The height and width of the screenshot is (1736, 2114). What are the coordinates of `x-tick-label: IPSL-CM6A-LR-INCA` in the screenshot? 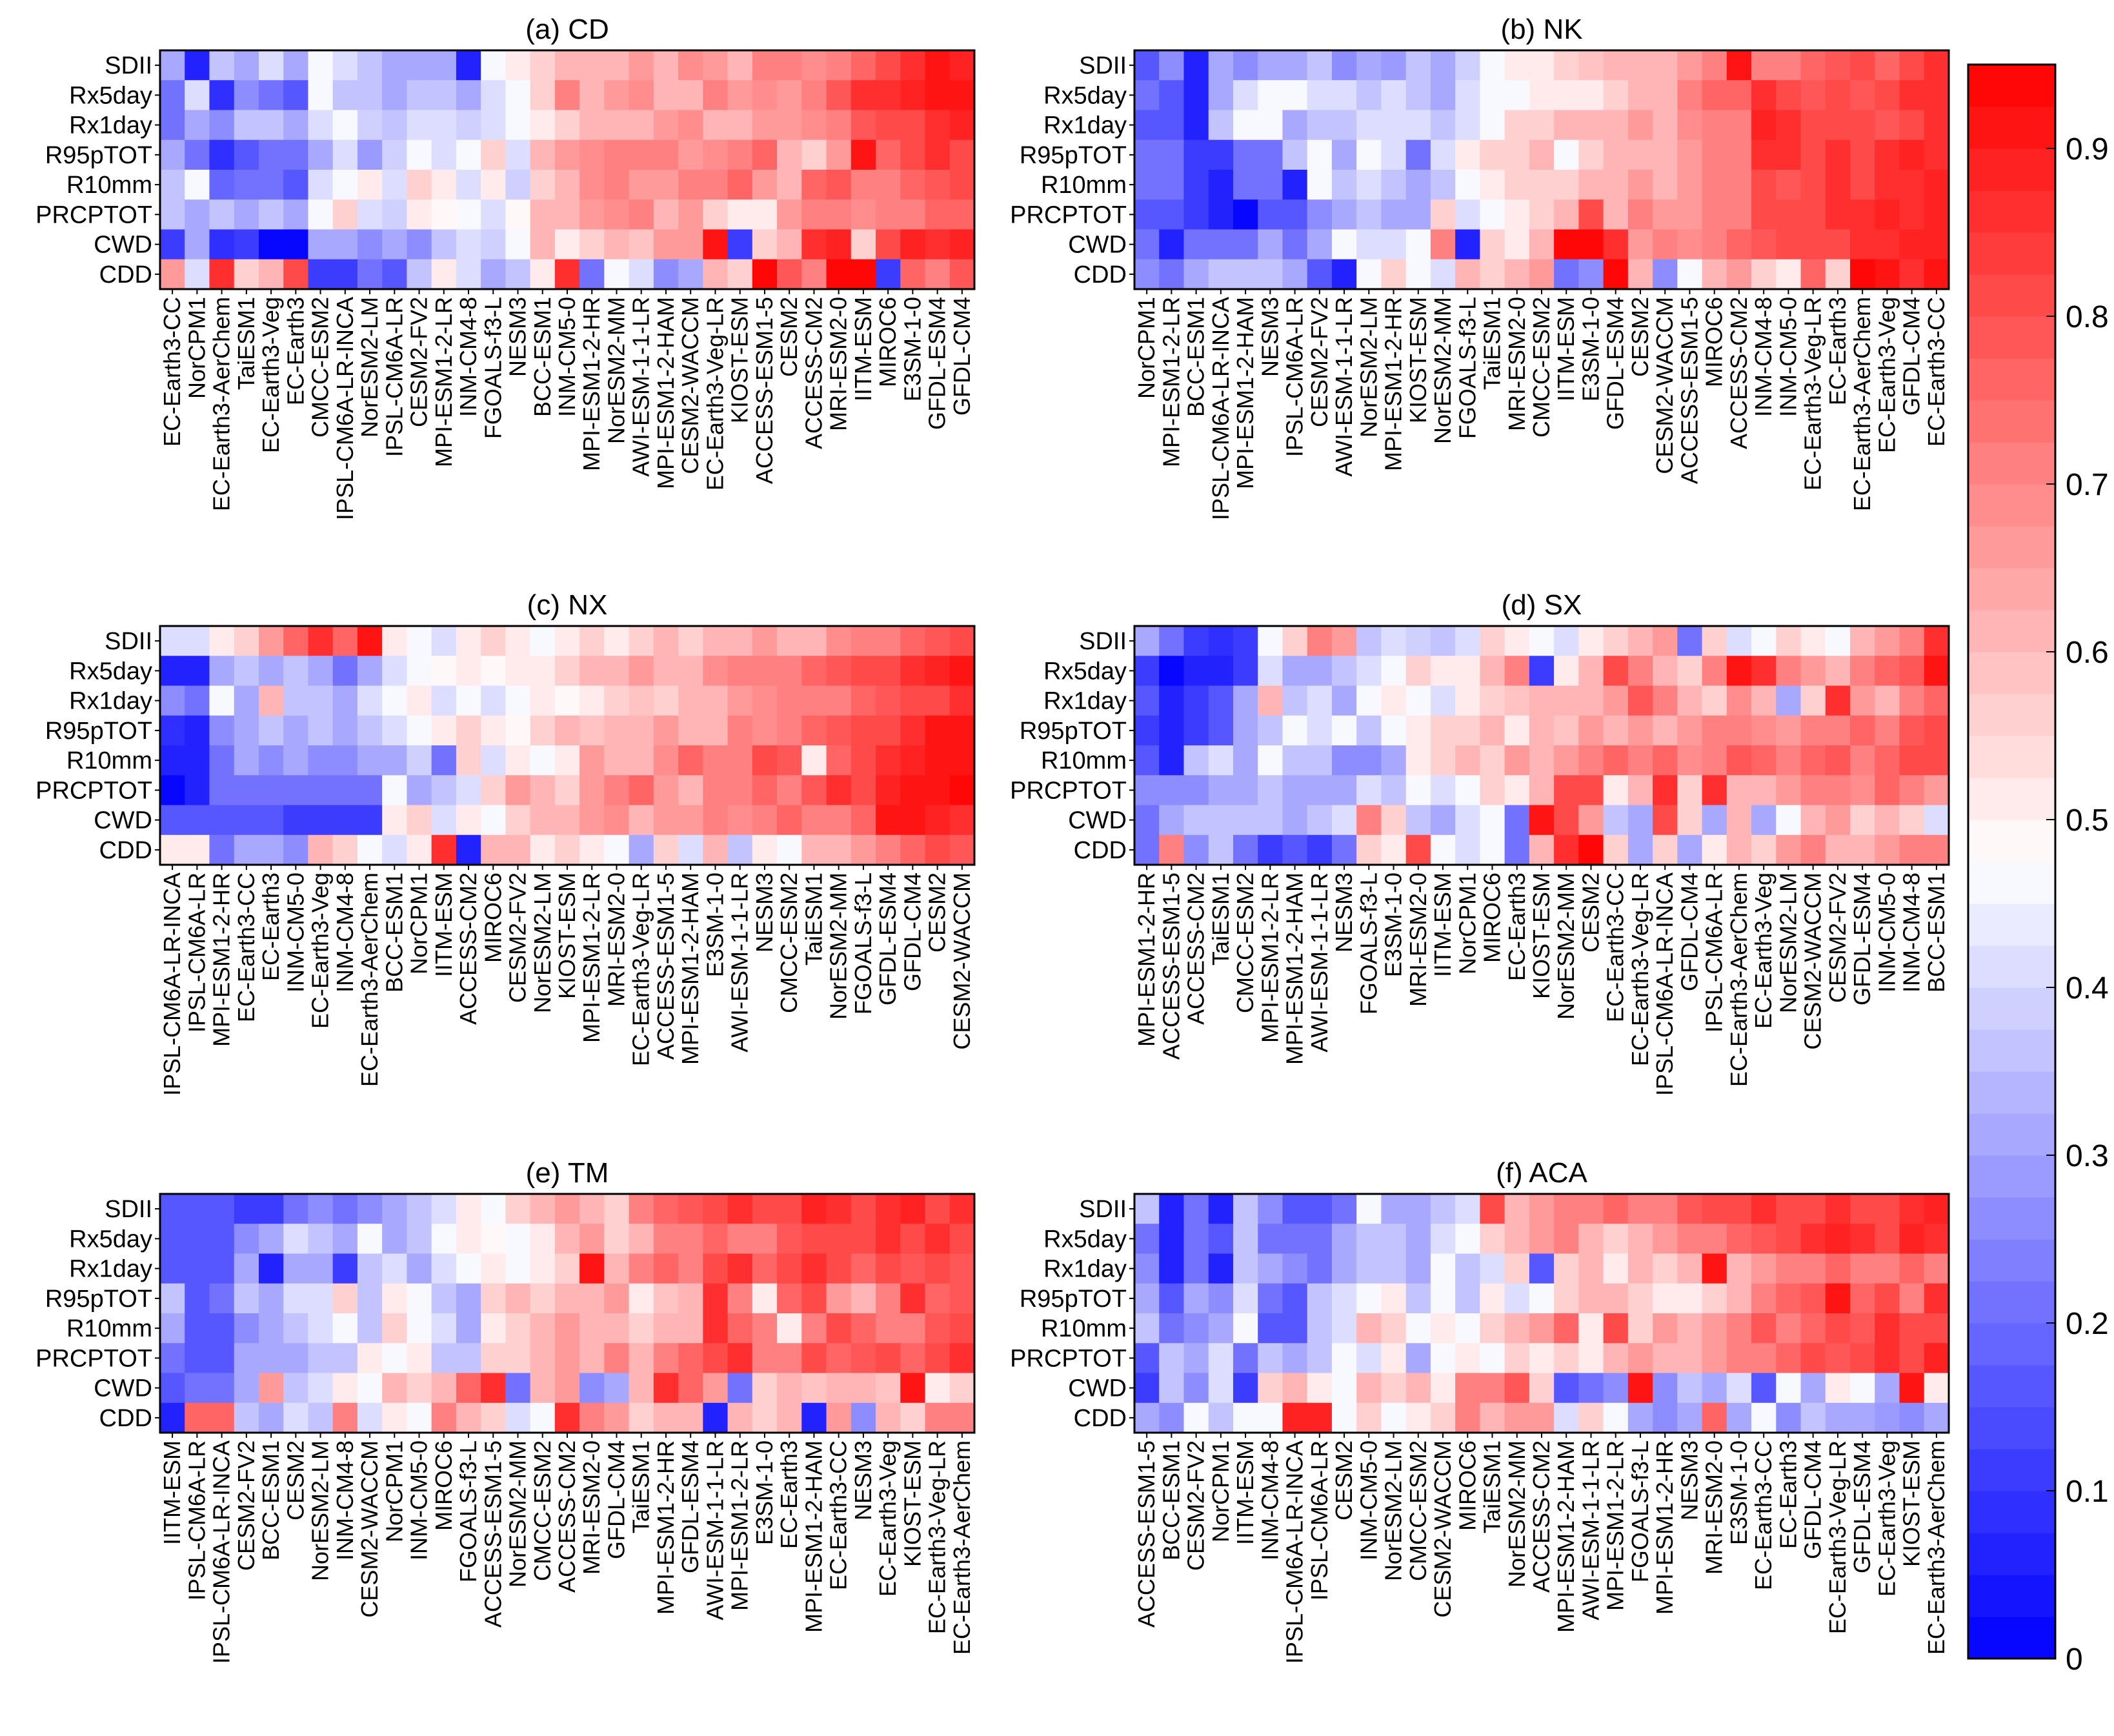 It's located at (345, 408).